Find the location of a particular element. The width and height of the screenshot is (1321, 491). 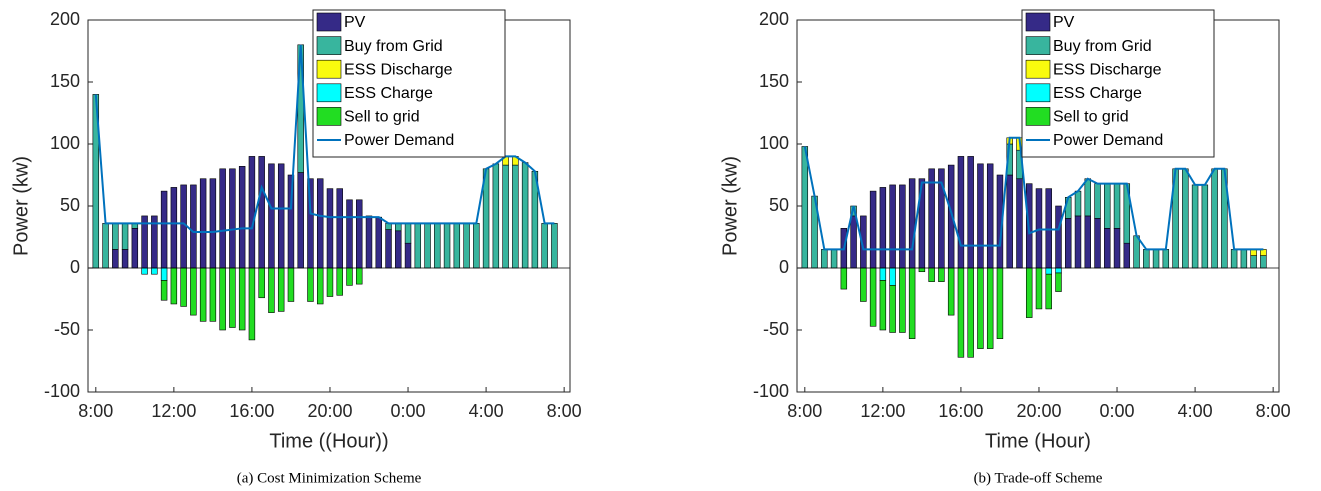

x-tick-label: 12:00 is located at coordinates (882, 411).